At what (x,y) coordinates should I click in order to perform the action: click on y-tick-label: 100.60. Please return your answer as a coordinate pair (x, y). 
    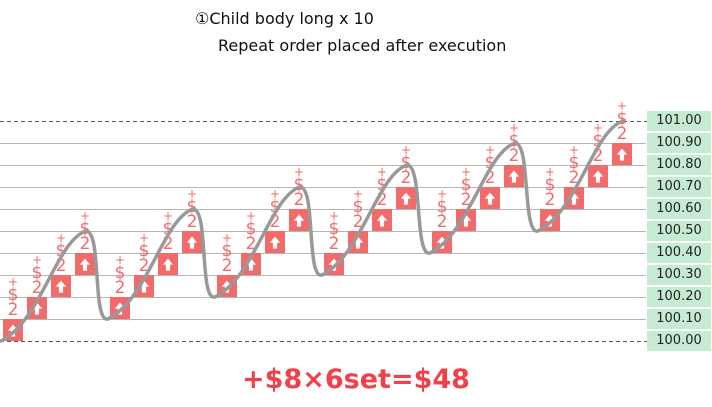
    Looking at the image, I should click on (679, 209).